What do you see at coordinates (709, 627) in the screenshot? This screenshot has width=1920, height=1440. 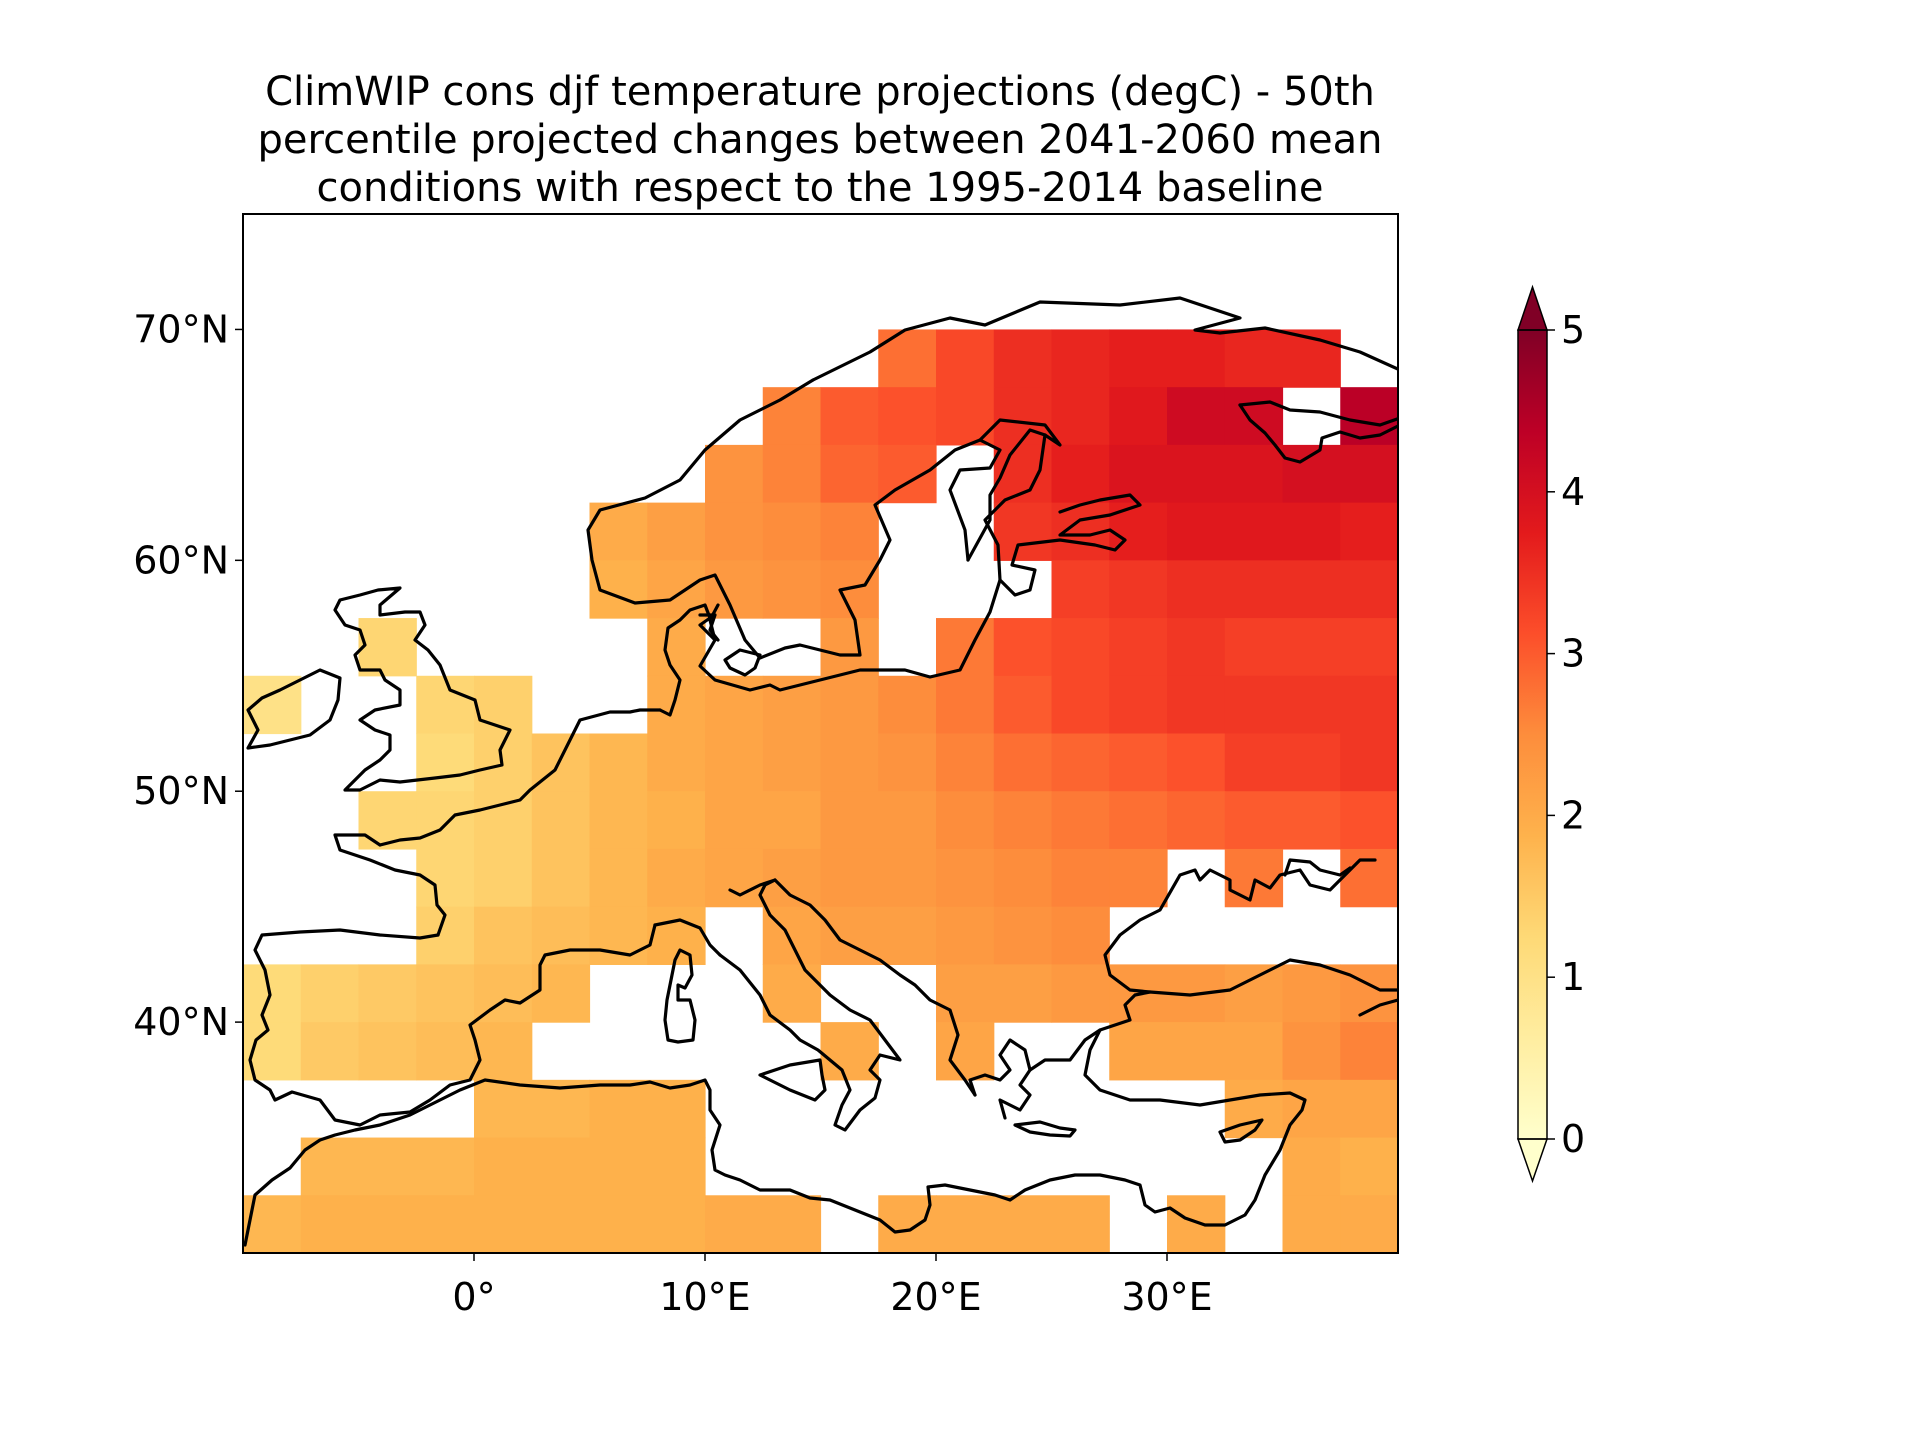 I see `coast-sweden-south` at bounding box center [709, 627].